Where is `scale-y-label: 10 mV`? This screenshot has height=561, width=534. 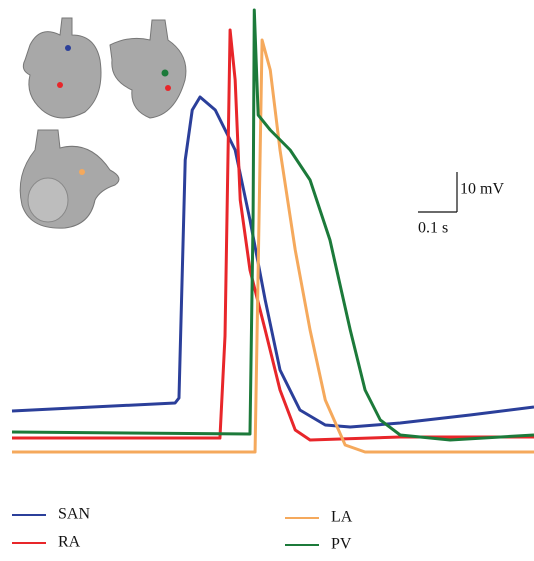
scale-y-label: 10 mV is located at coordinates (482, 189).